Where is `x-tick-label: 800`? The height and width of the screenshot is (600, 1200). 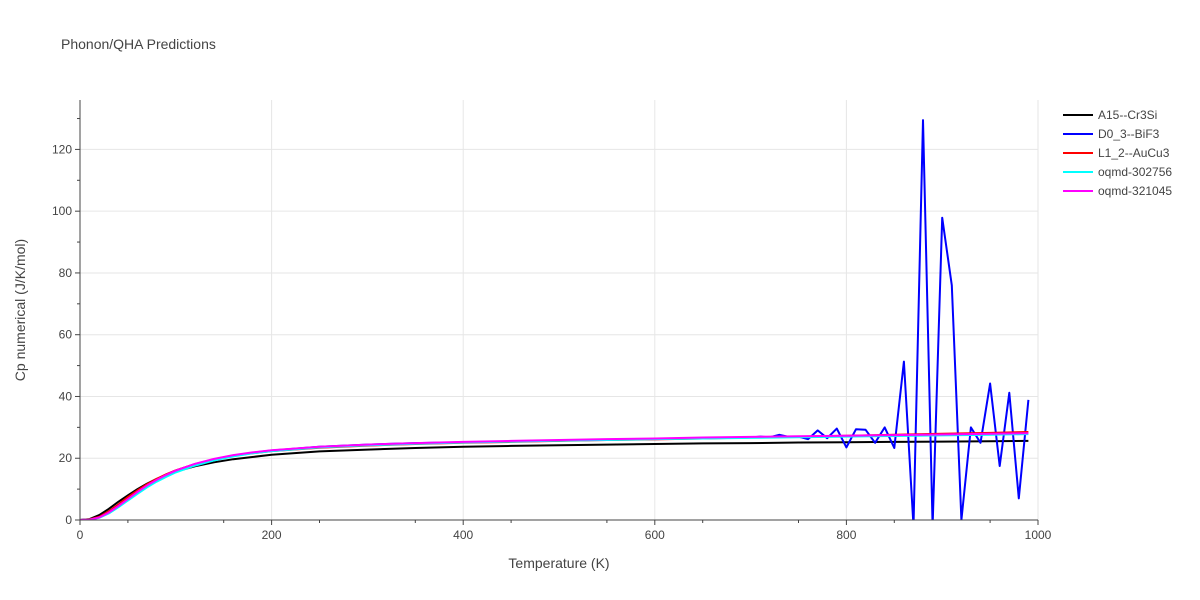
x-tick-label: 800 is located at coordinates (846, 535).